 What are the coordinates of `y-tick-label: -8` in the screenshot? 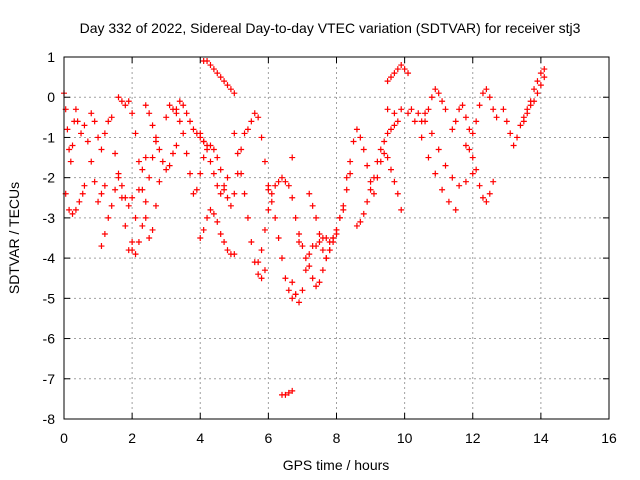 It's located at (49, 419).